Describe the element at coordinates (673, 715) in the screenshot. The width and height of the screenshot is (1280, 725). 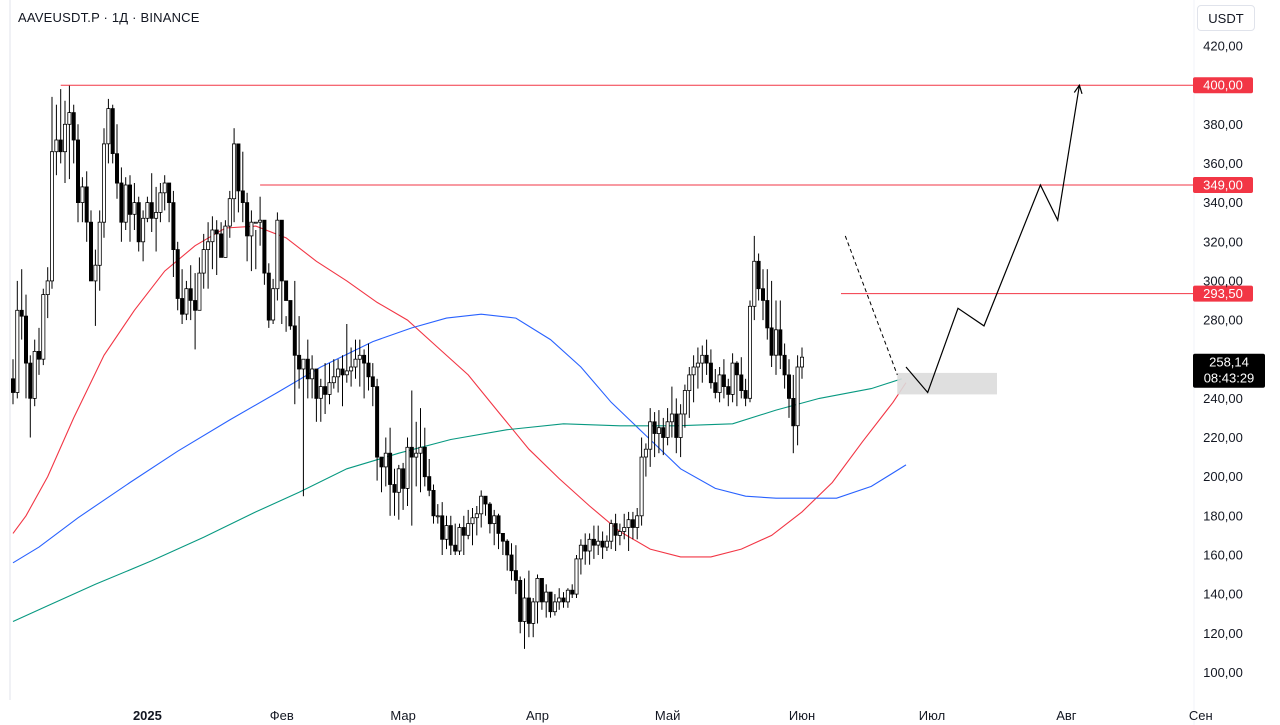
I see `time-axis: 2025 Фев Мар Апр Май Июн Июл Авг Сен` at that location.